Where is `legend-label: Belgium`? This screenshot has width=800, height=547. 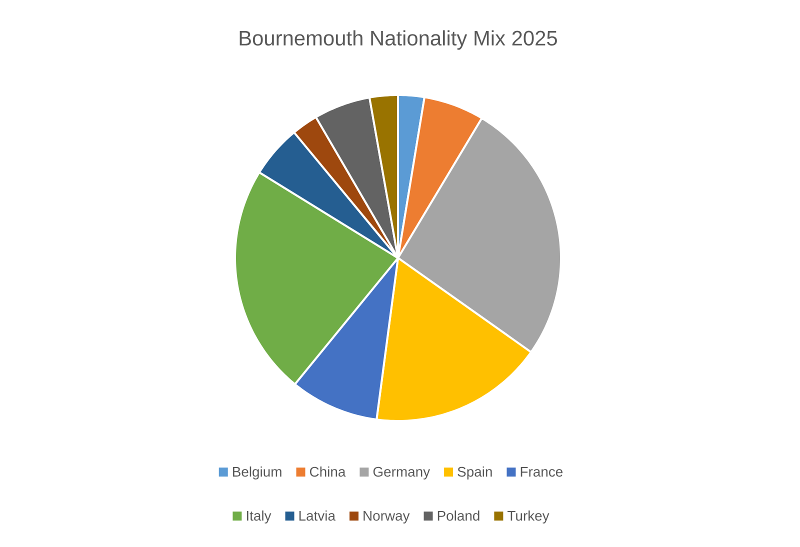 legend-label: Belgium is located at coordinates (257, 473).